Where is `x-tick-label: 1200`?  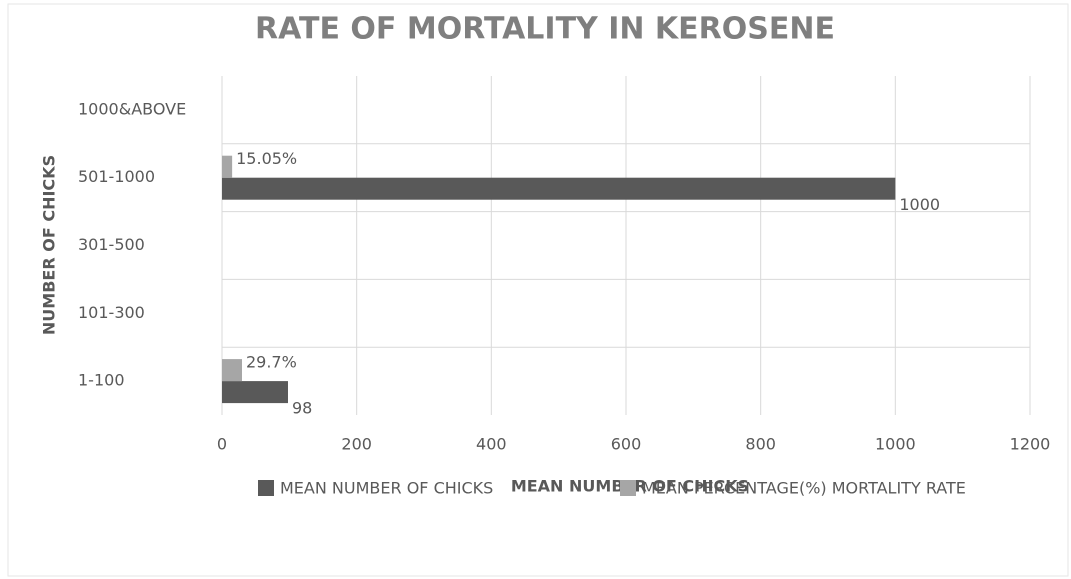
x-tick-label: 1200 is located at coordinates (1030, 444).